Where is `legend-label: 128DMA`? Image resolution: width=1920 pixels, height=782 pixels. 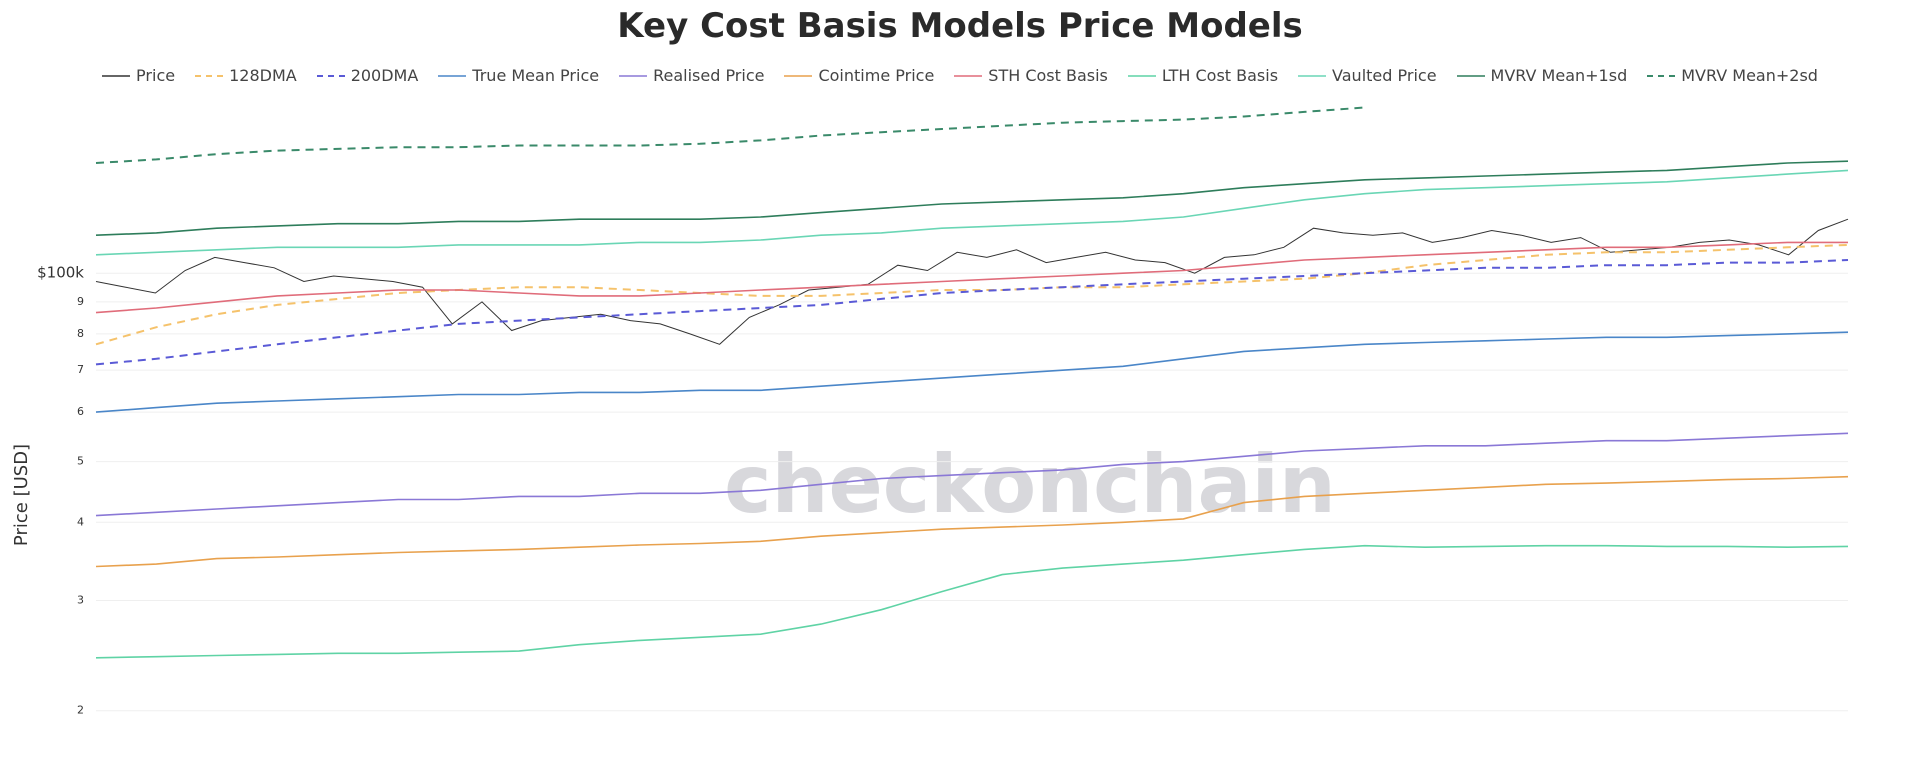 legend-label: 128DMA is located at coordinates (263, 75).